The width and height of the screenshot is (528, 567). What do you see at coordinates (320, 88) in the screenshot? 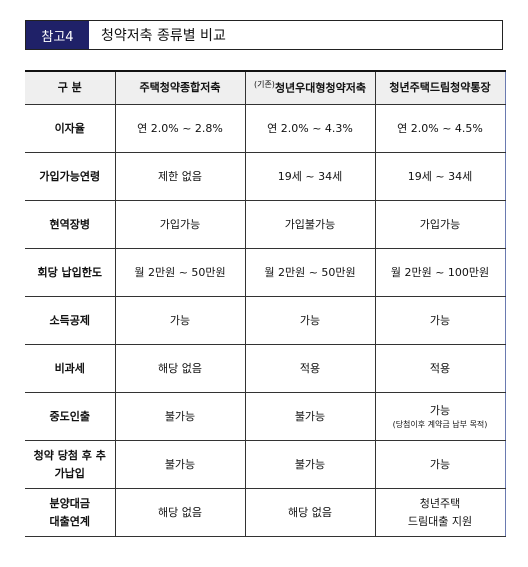
I see `cell-text: 청년우대형청약저축` at bounding box center [320, 88].